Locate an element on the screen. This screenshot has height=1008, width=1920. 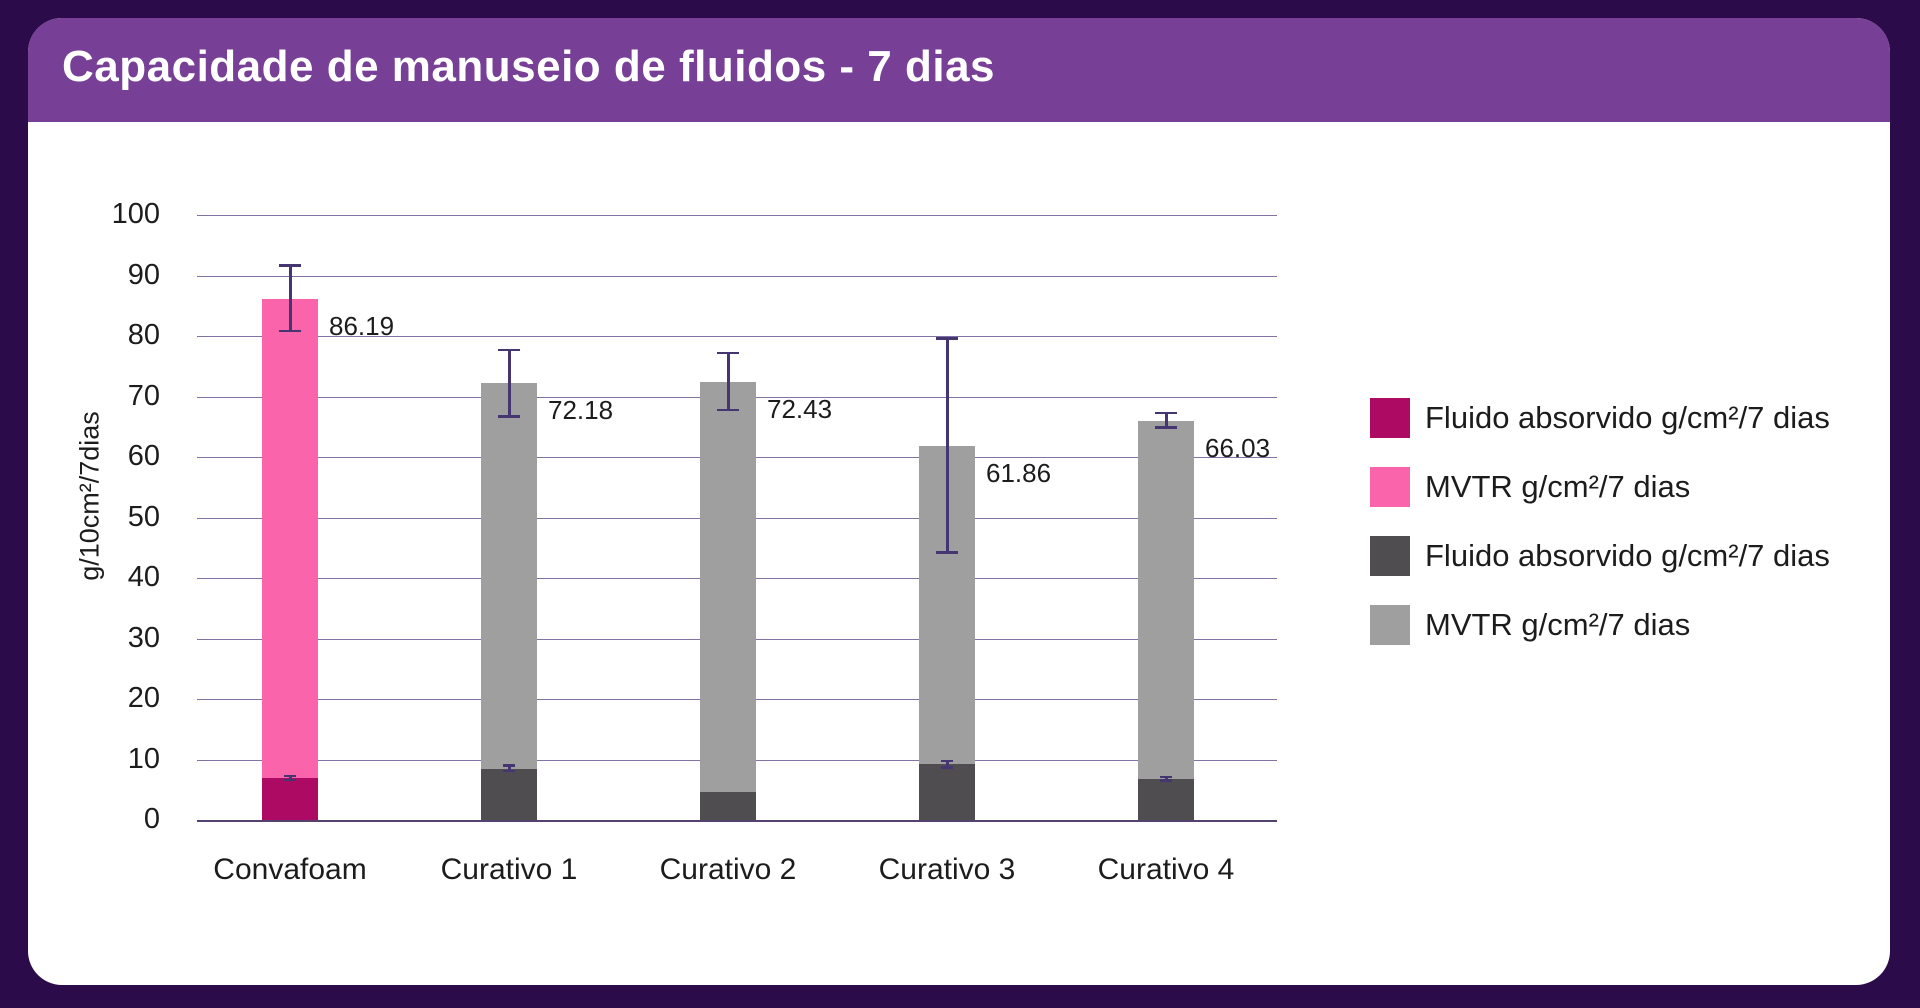
legend-item-0: Fluido absorvido g/cm²/7 dias is located at coordinates (1600, 418).